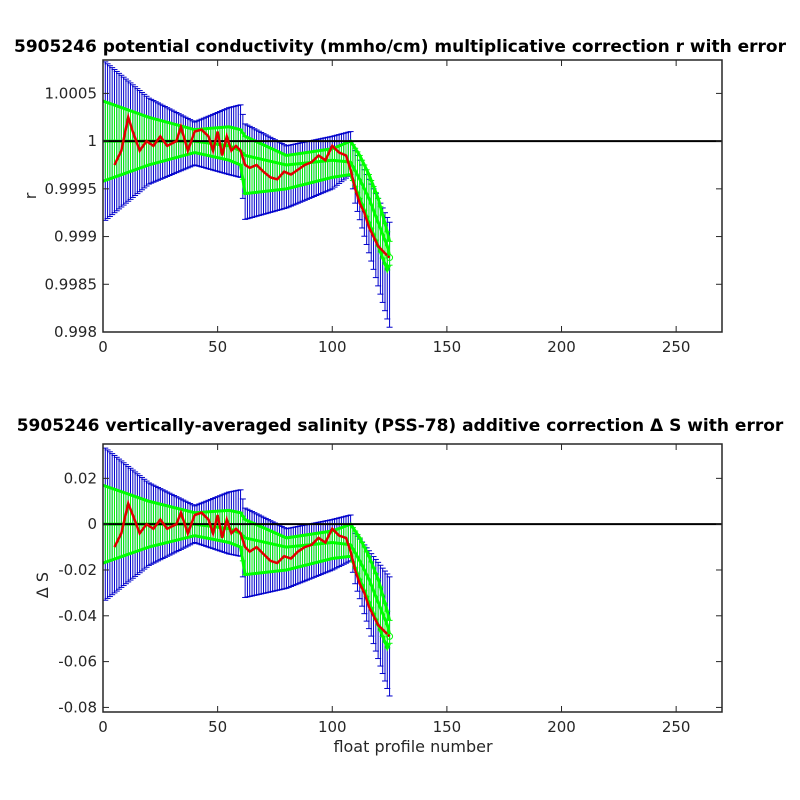 Image resolution: width=800 pixels, height=800 pixels. Describe the element at coordinates (42, 585) in the screenshot. I see `y-axis-label: Δ S` at that location.